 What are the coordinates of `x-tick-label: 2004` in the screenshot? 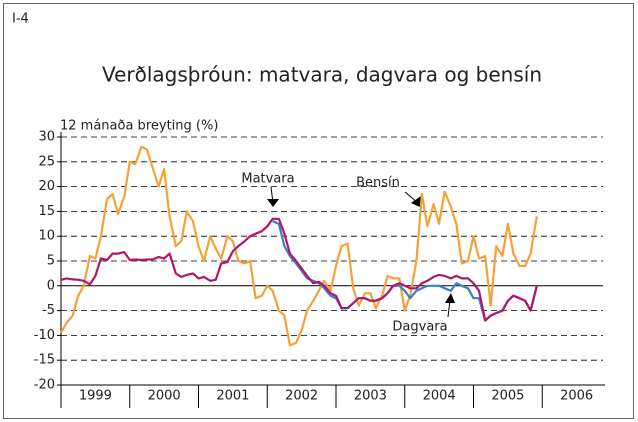 It's located at (439, 396).